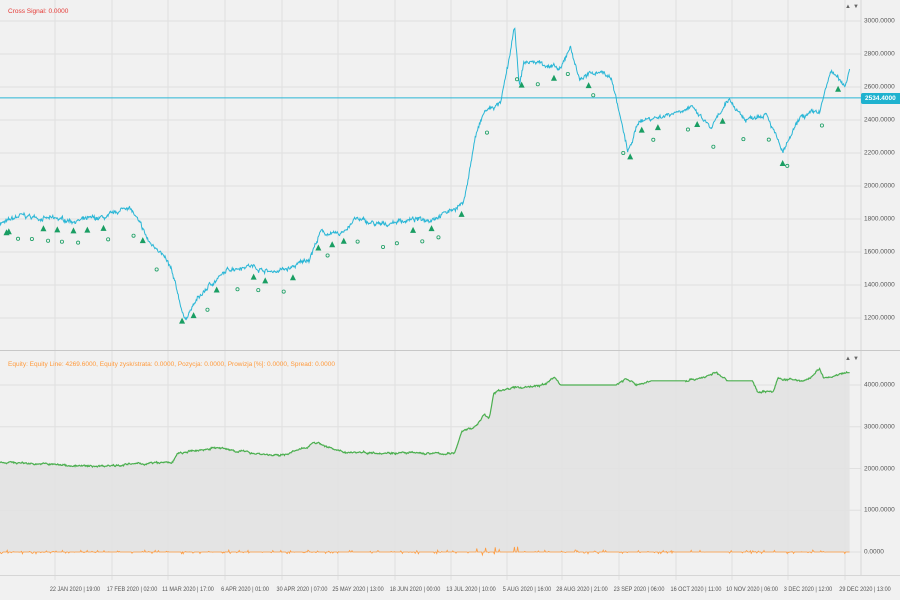 Image resolution: width=900 pixels, height=600 pixels. Describe the element at coordinates (879, 285) in the screenshot. I see `price-y-tick-label: 1400.0000` at that location.